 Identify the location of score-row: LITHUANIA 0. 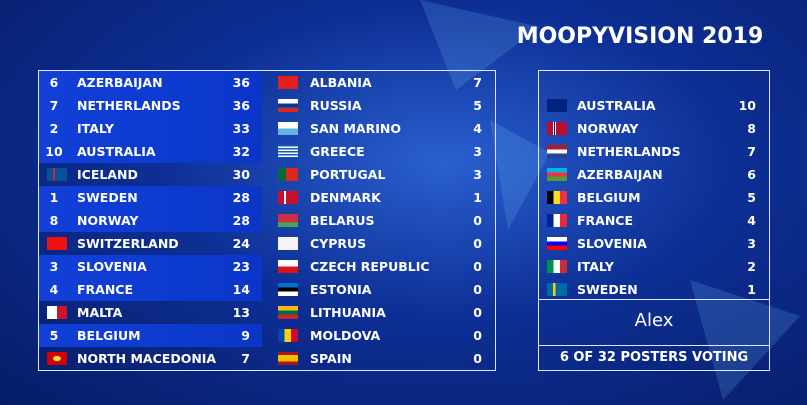
(378, 312).